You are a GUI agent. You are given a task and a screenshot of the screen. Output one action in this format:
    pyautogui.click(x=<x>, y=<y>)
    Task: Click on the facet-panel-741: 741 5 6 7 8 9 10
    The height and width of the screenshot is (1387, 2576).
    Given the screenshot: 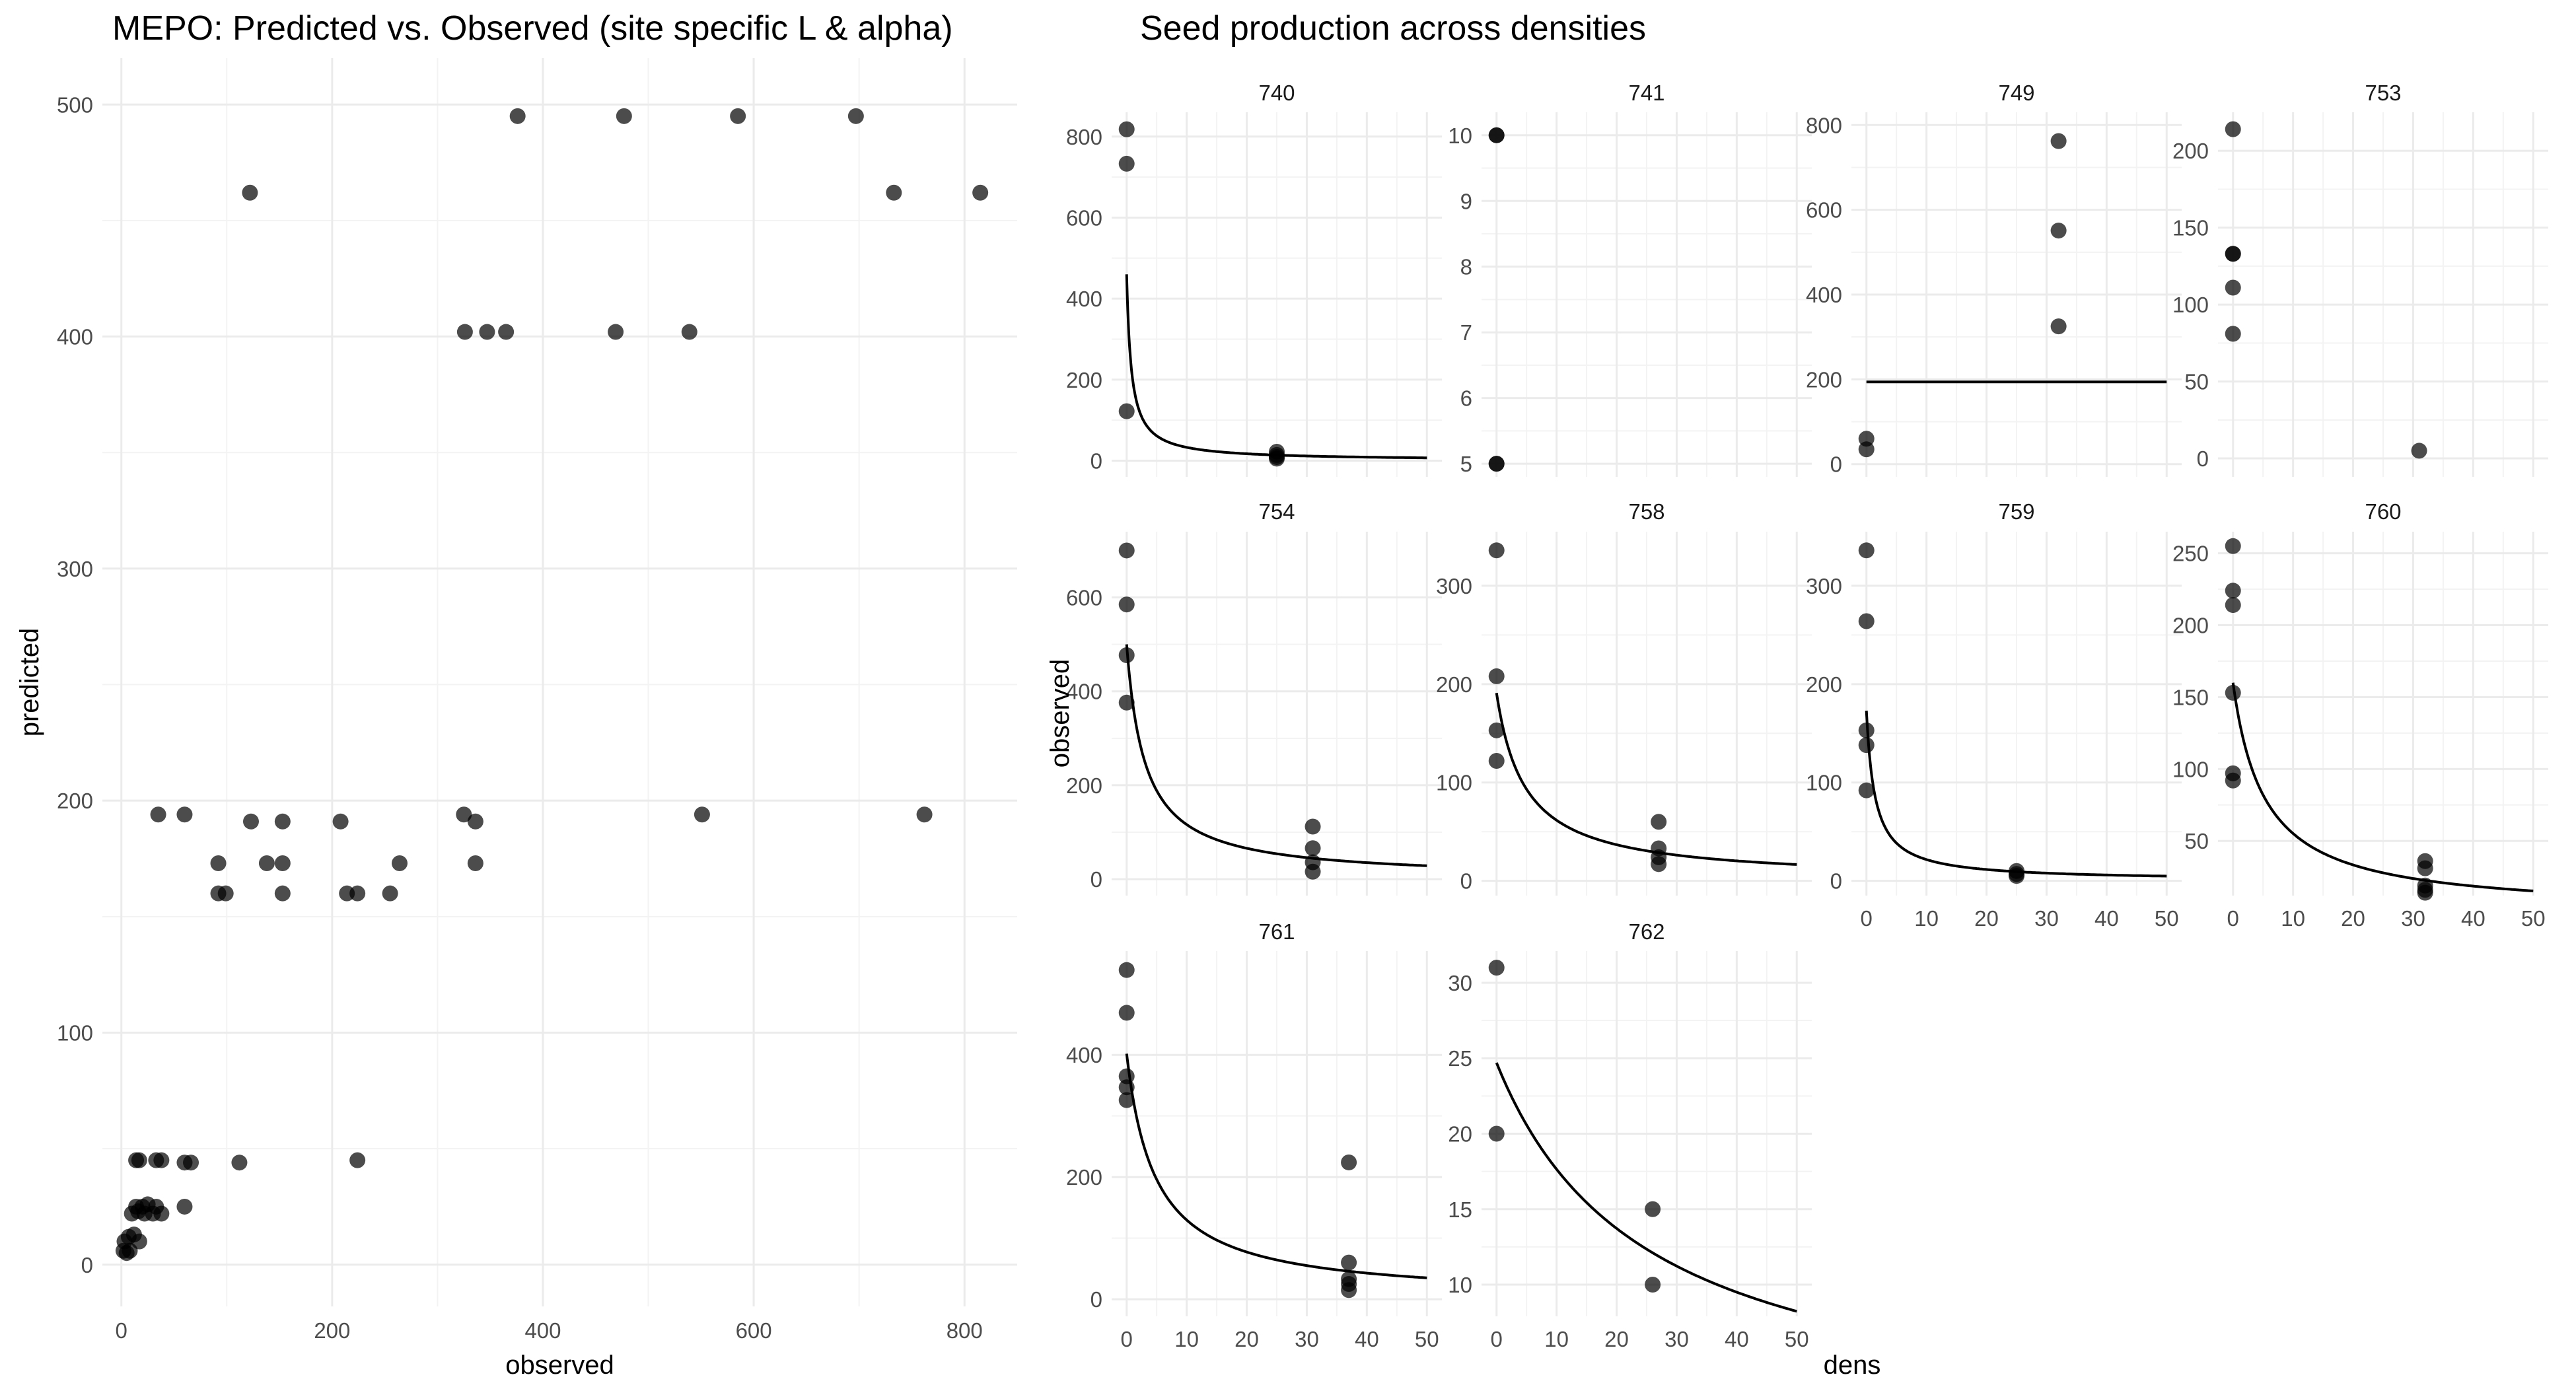 What is the action you would take?
    pyautogui.click(x=1630, y=279)
    